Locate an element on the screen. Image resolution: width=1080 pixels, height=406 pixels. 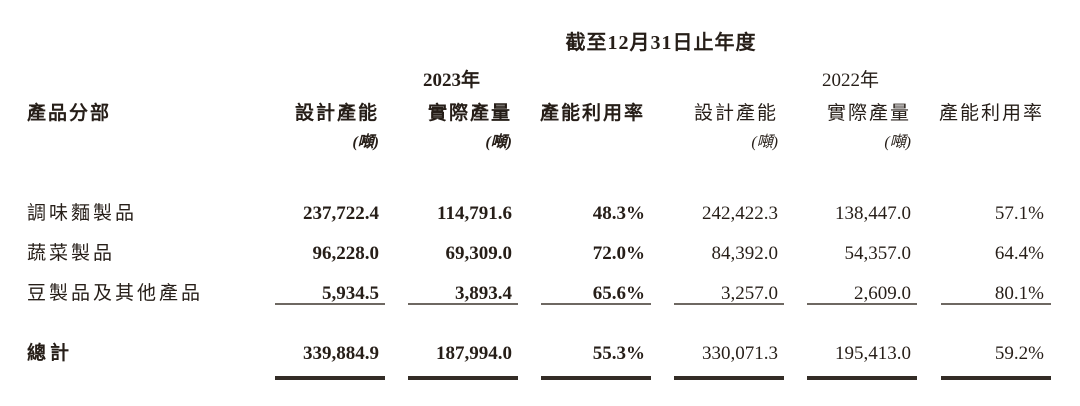
col-header-actual-output-2022: 實際產量 is located at coordinates (868, 113).